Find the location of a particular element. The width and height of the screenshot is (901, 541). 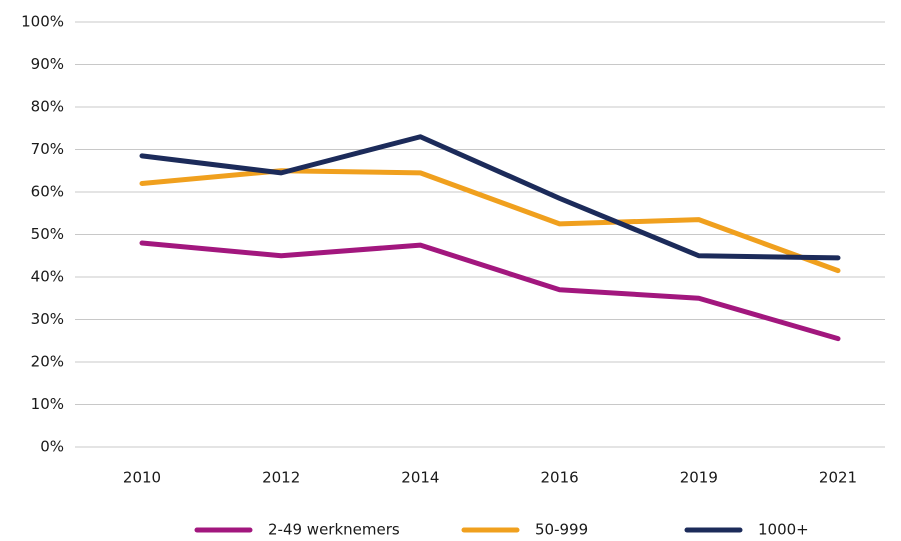

y-tick-label: 100% is located at coordinates (42, 22).